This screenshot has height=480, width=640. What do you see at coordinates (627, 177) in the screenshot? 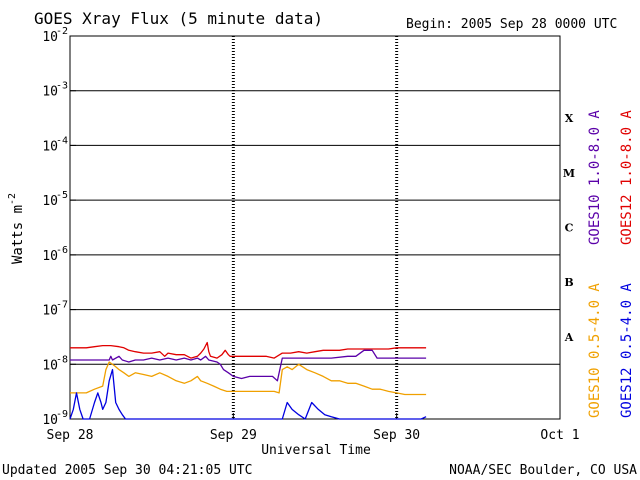
I see `legend-entry: GOES12 1.0-8.0 A` at bounding box center [627, 177].